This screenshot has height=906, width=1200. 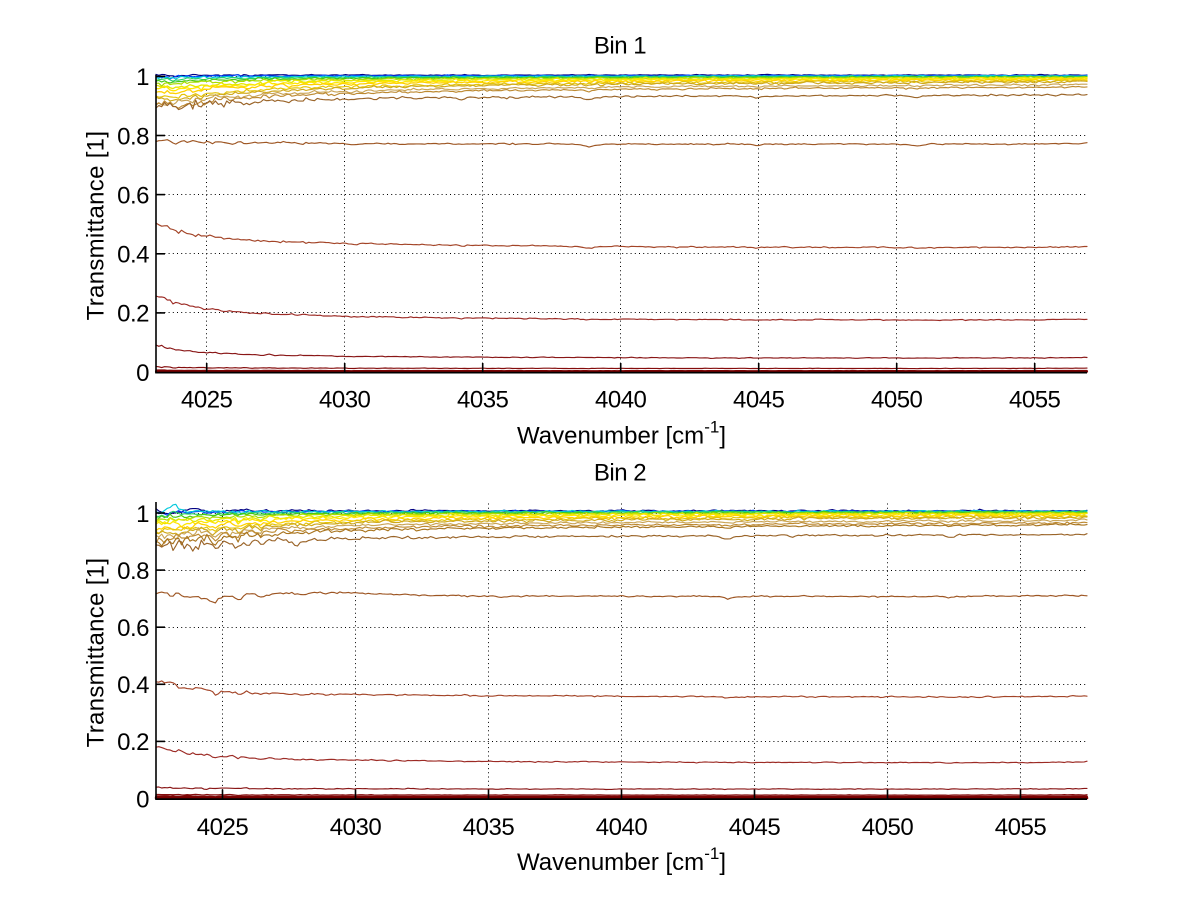 I want to click on svg-text: Bin 1, so click(x=620, y=45).